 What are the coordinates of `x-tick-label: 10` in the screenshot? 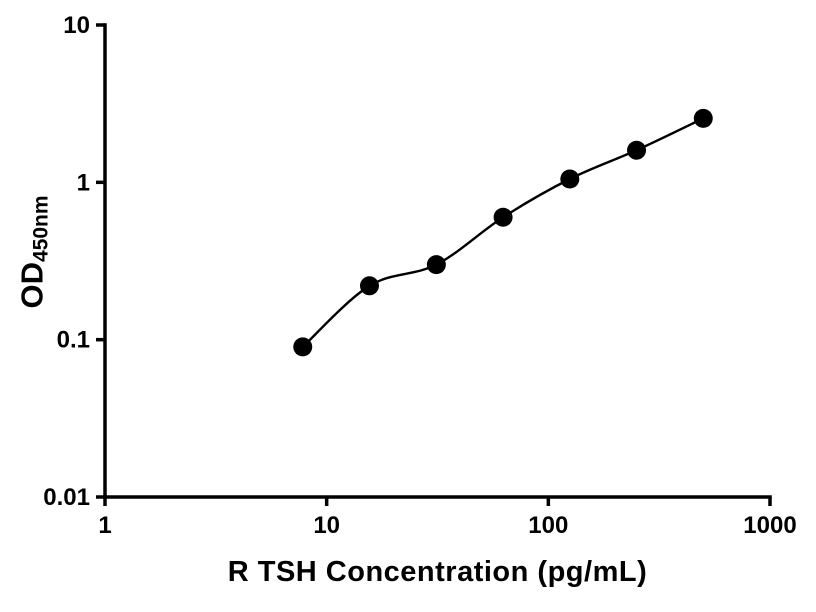 It's located at (326, 525).